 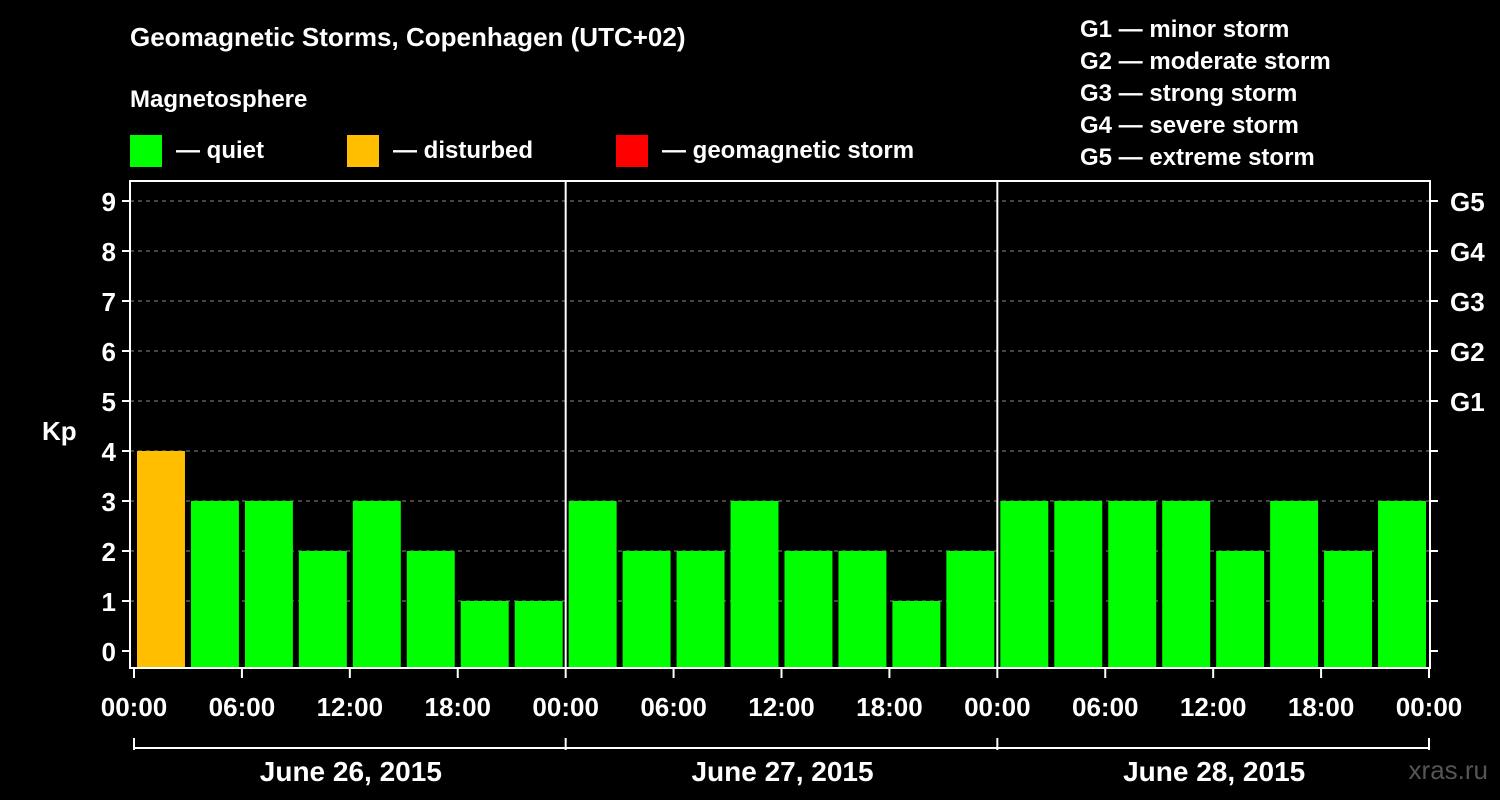 I want to click on disturbed-label: — disturbed, so click(x=463, y=150).